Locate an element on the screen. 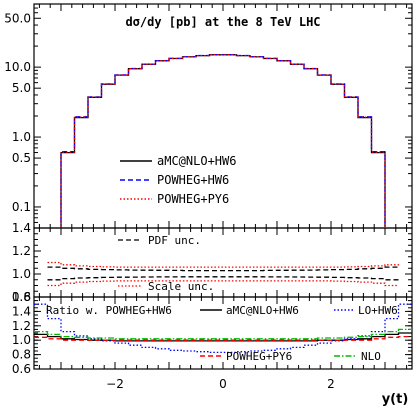 This screenshot has height=409, width=415. ratio-legend-label-nlo: NLO is located at coordinates (371, 356).